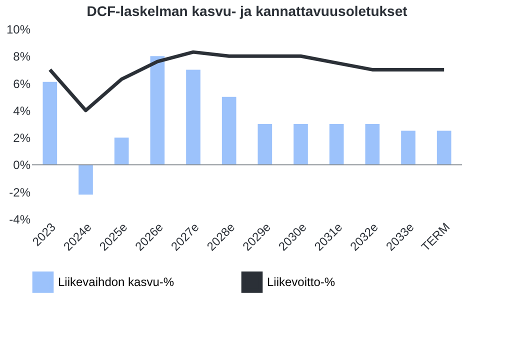 The image size is (524, 341). What do you see at coordinates (247, 11) in the screenshot?
I see `chart-title: DCF-laskelman kasvu- ja kannattavuusoletukset` at bounding box center [247, 11].